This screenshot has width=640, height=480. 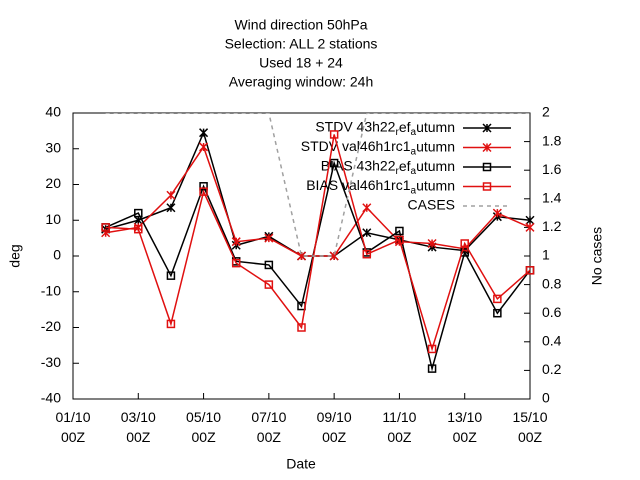 I want to click on y-tick-label: 40, so click(x=53, y=112).